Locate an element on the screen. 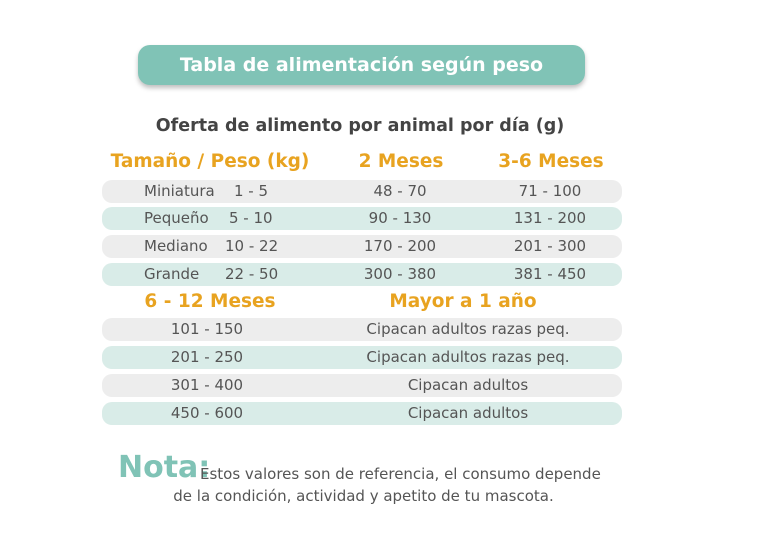  weight-cell: 1 - 5 is located at coordinates (251, 191).